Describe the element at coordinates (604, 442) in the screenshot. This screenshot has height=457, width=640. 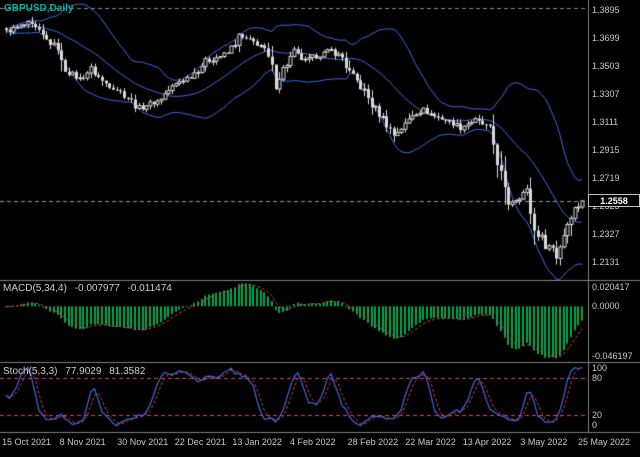
I see `time-axis-label: 25 May 2022` at that location.